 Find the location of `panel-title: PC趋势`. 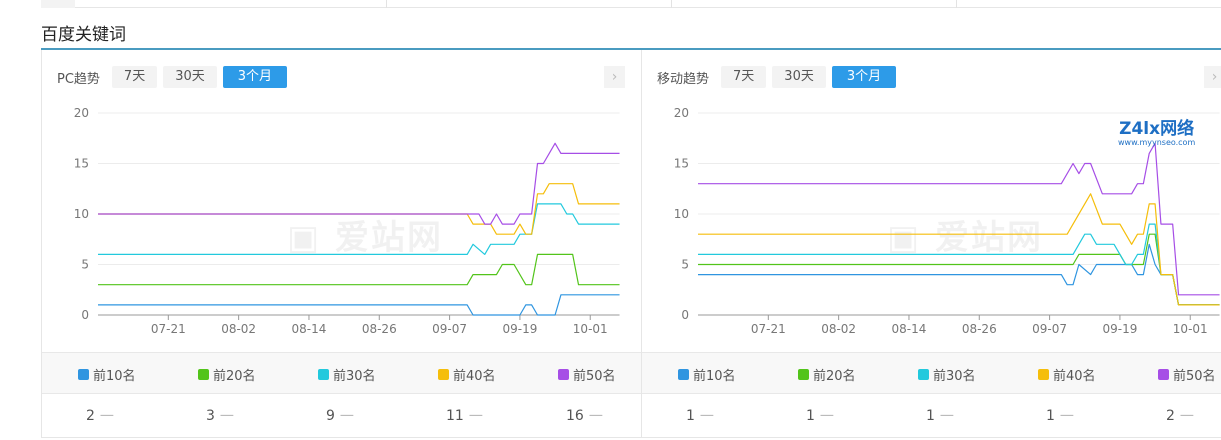

panel-title: PC趋势 is located at coordinates (78, 79).